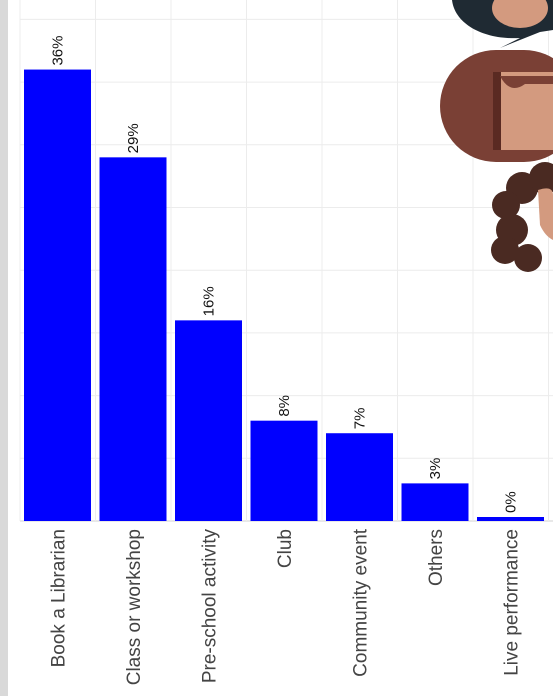 The height and width of the screenshot is (696, 553). Describe the element at coordinates (285, 548) in the screenshot. I see `x-tick-label: Club` at that location.